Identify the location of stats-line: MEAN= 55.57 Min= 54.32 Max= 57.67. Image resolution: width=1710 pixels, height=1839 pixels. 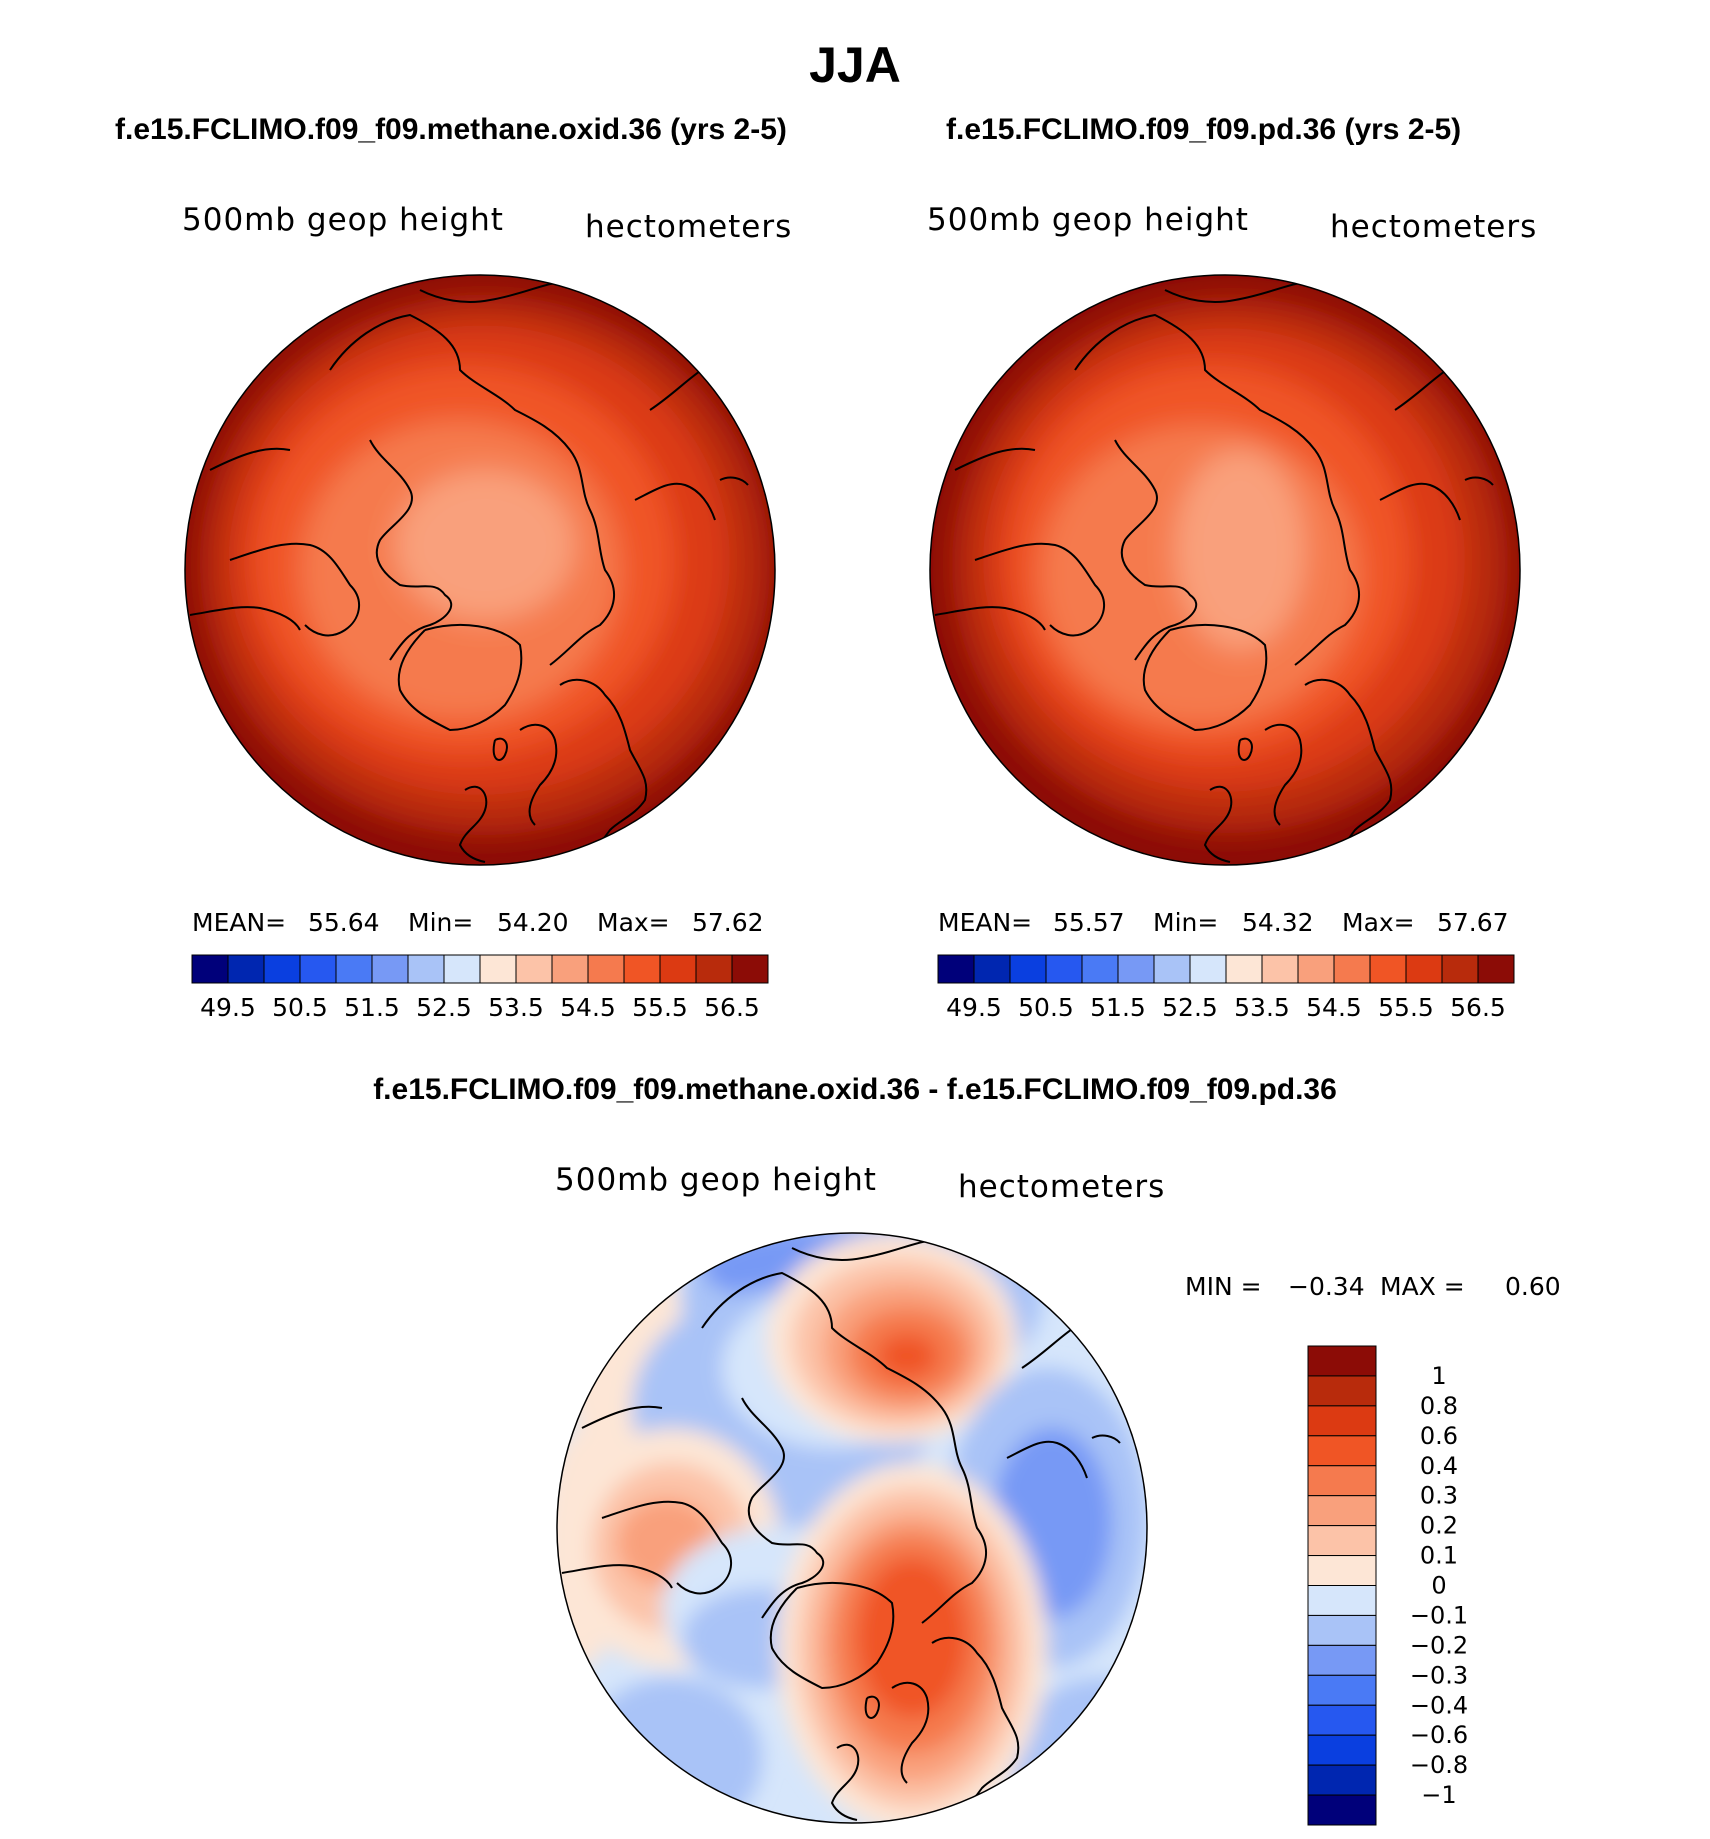
(1223, 922).